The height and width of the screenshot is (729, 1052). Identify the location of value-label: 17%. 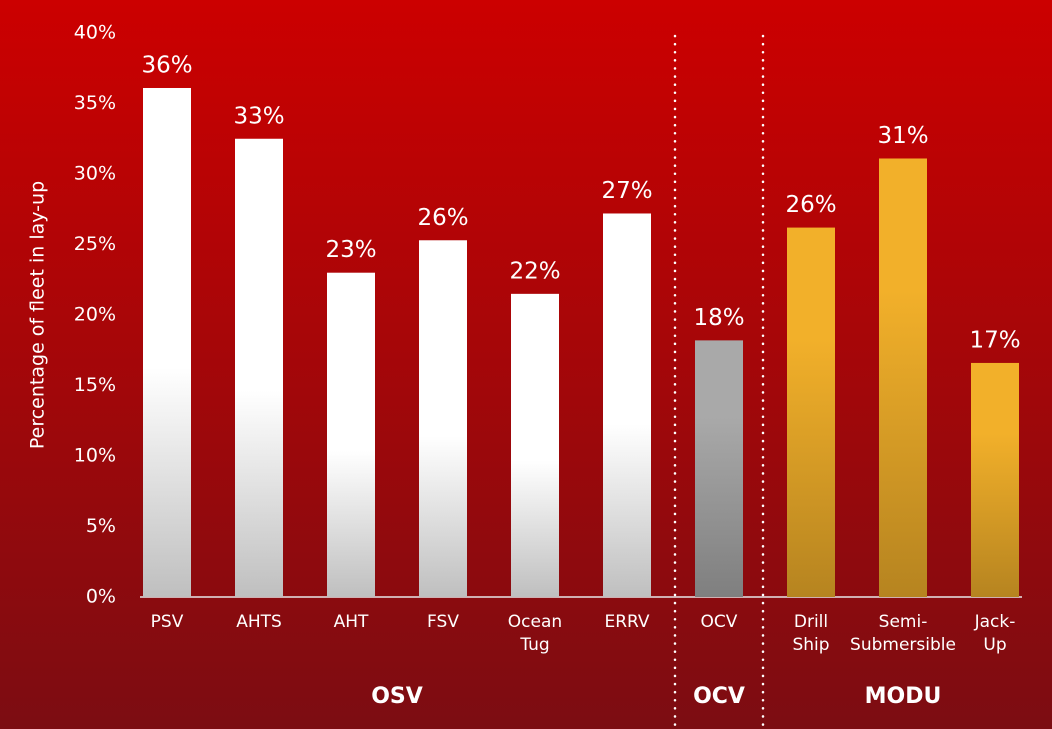
(994, 340).